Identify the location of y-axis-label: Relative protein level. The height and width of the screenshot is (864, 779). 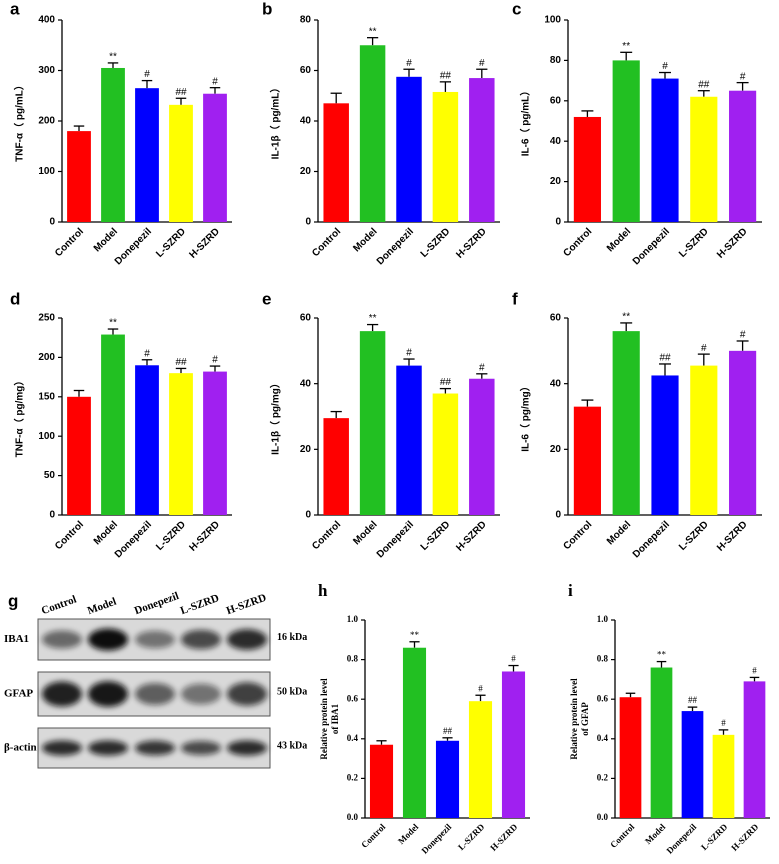
(324, 719).